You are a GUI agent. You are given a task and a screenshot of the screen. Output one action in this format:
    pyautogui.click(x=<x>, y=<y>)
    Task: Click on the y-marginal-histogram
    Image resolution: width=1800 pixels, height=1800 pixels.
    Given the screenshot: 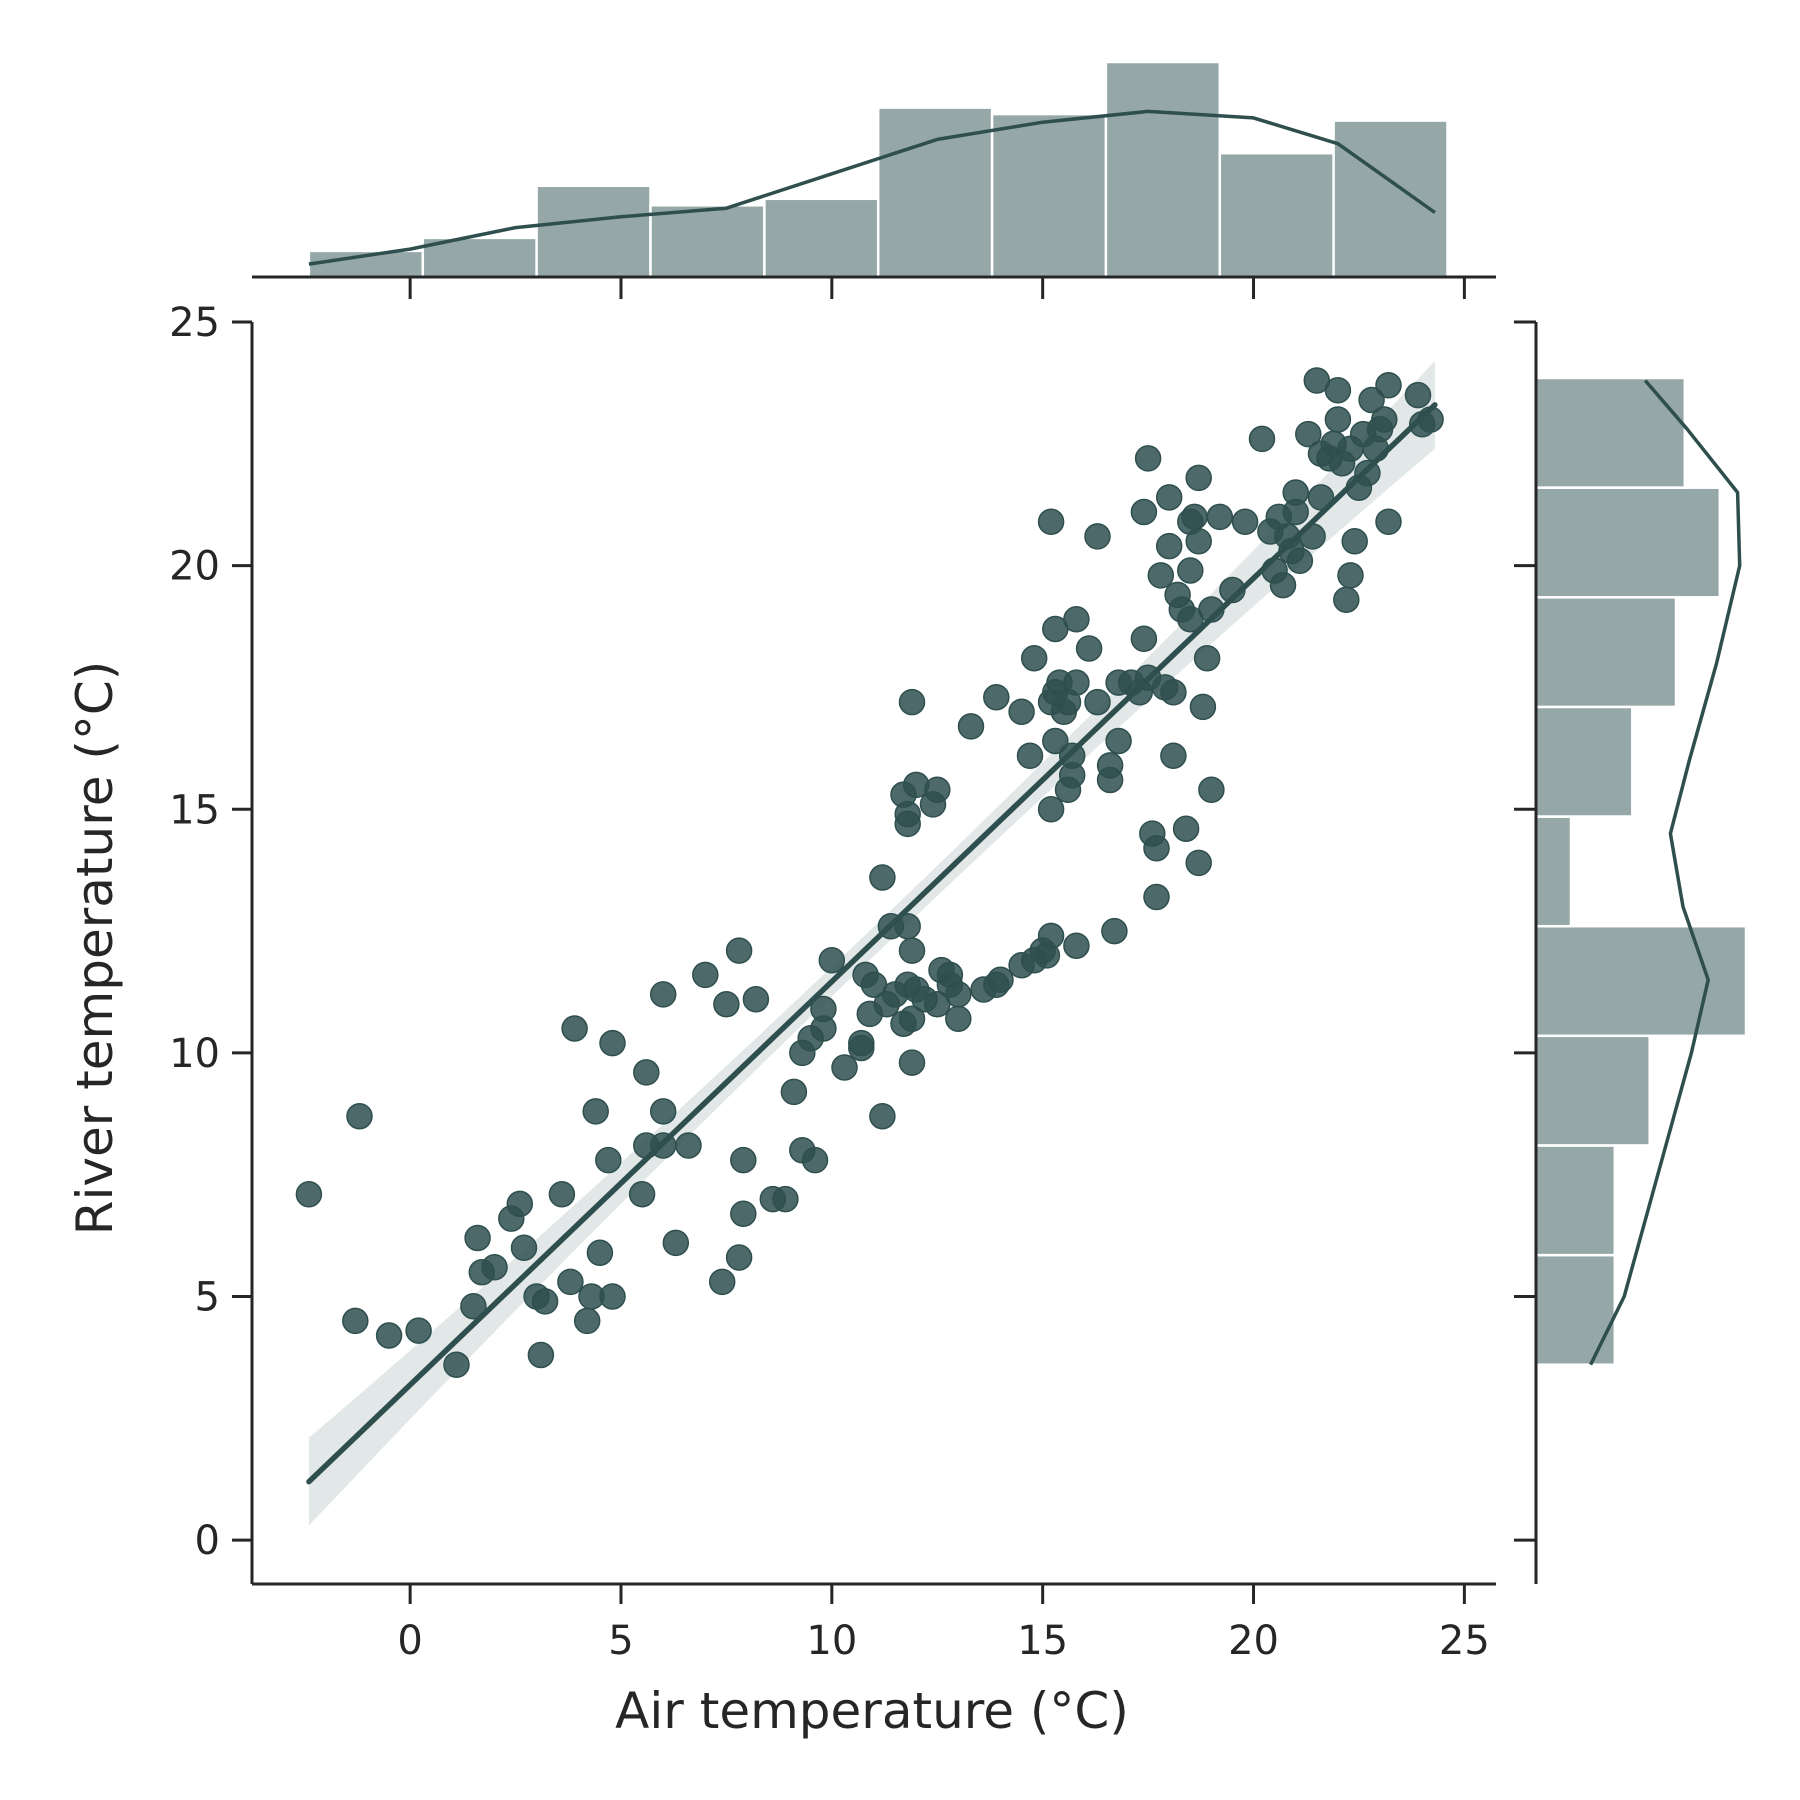 What is the action you would take?
    pyautogui.click(x=1641, y=871)
    